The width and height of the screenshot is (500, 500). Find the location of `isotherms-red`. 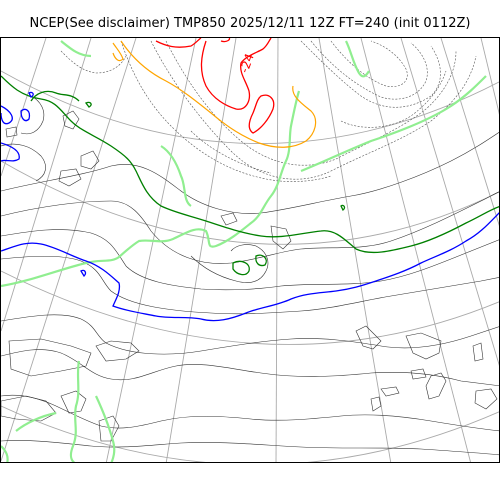

isotherms-red is located at coordinates (215, 86).